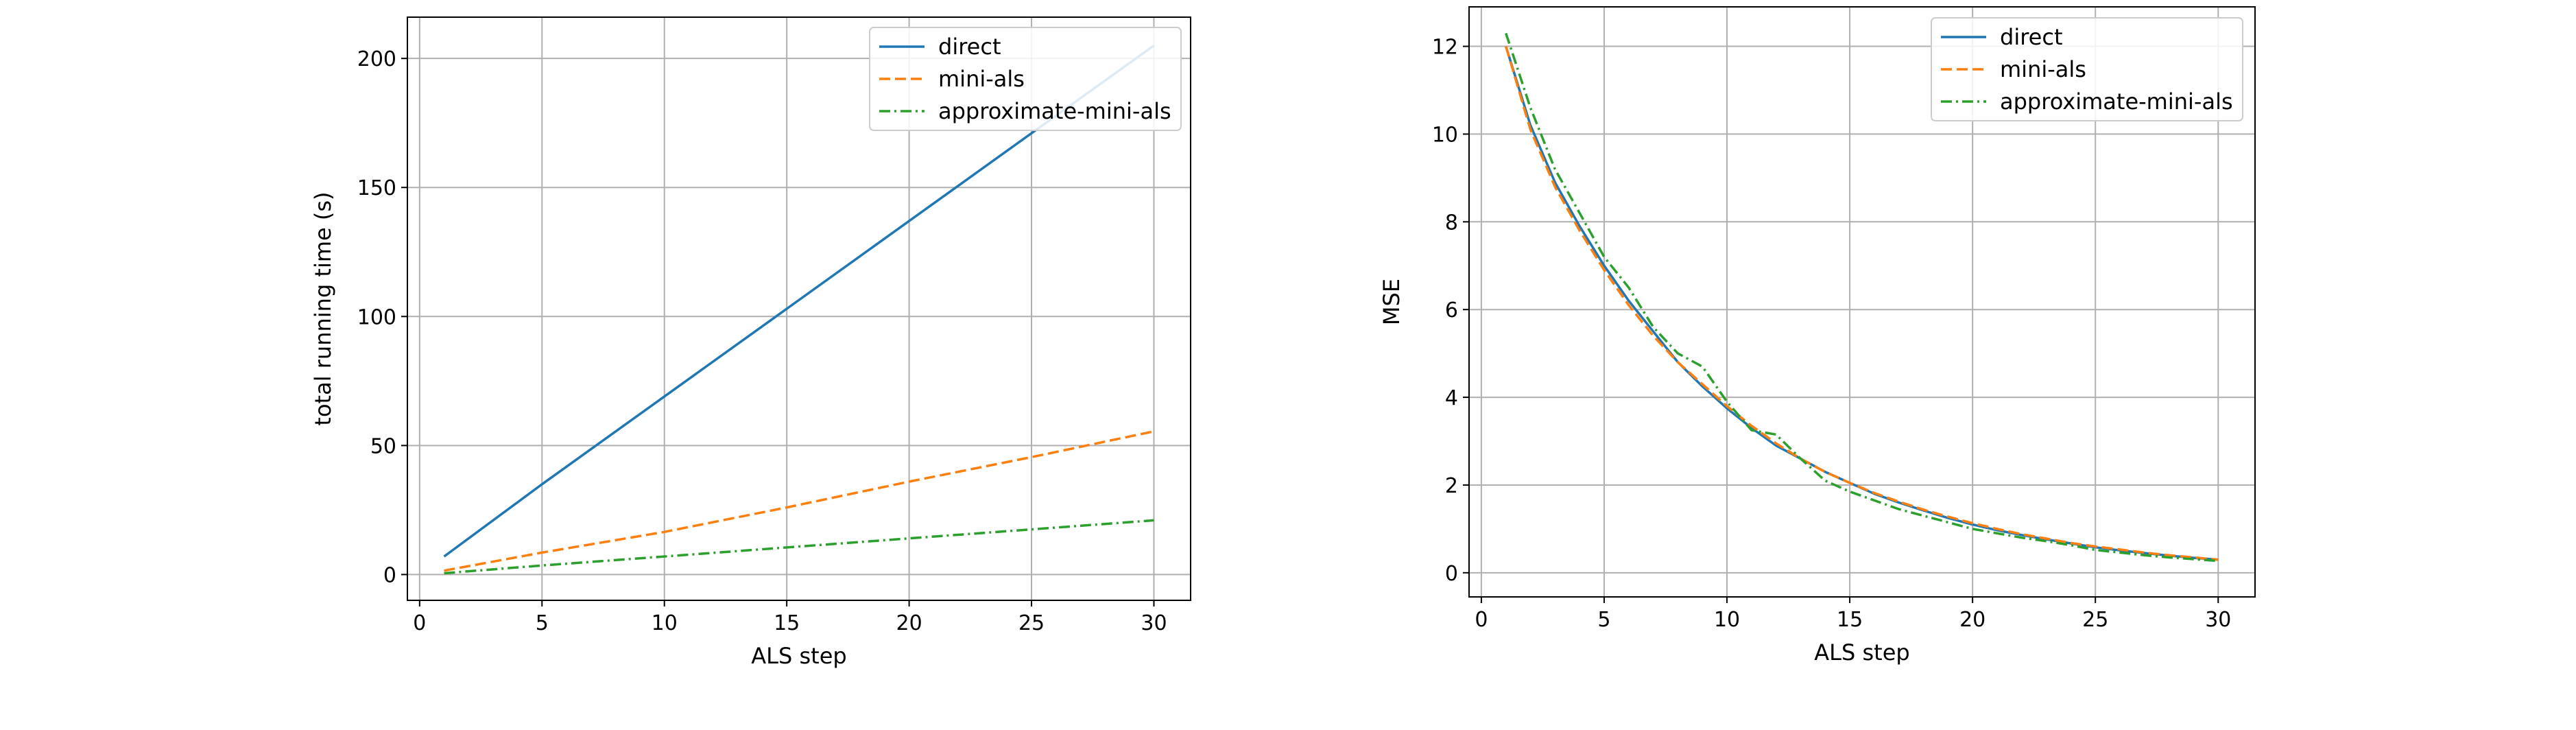  I want to click on y-tick-label: 2, so click(1451, 486).